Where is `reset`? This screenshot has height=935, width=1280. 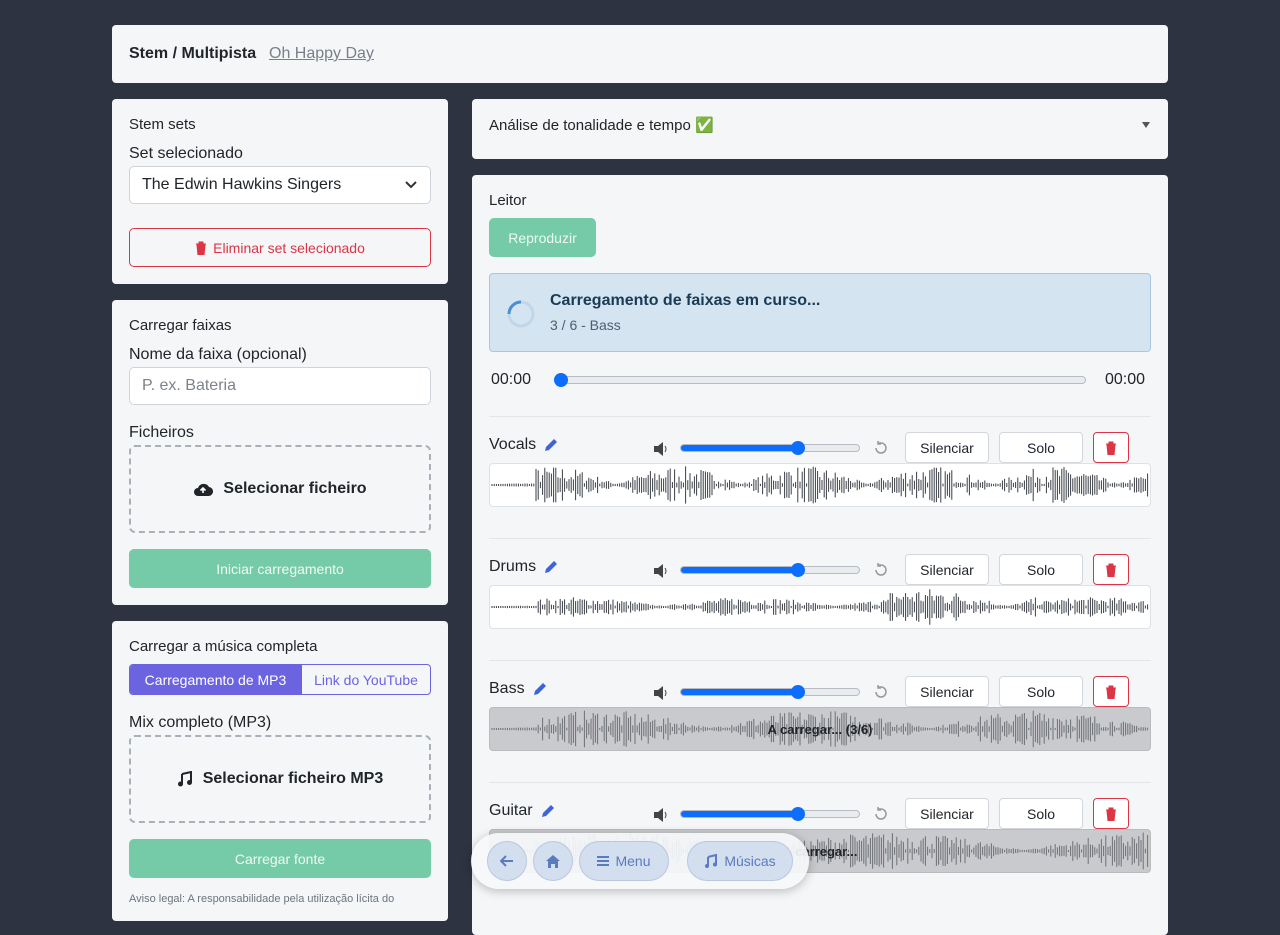
reset is located at coordinates (881, 691).